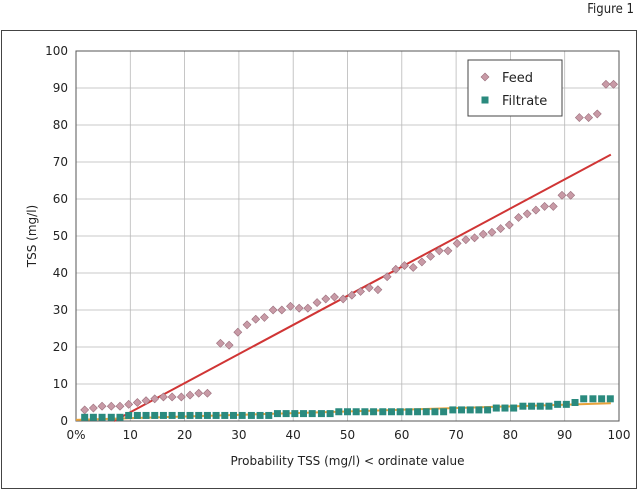 This screenshot has height=492, width=640. What do you see at coordinates (238, 435) in the screenshot?
I see `x-tick-label: 30` at bounding box center [238, 435].